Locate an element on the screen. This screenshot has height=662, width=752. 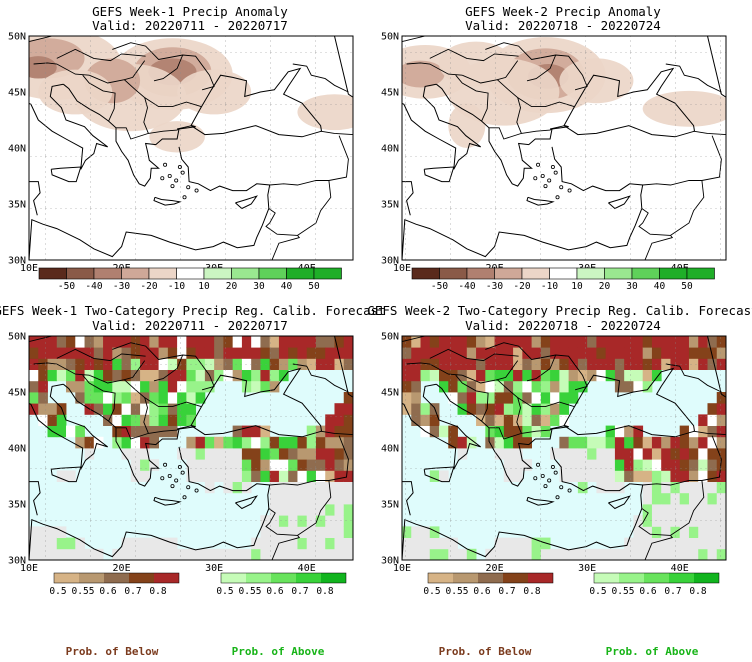
prob-below-label-week1: Prob. of Below is located at coordinates (112, 651).